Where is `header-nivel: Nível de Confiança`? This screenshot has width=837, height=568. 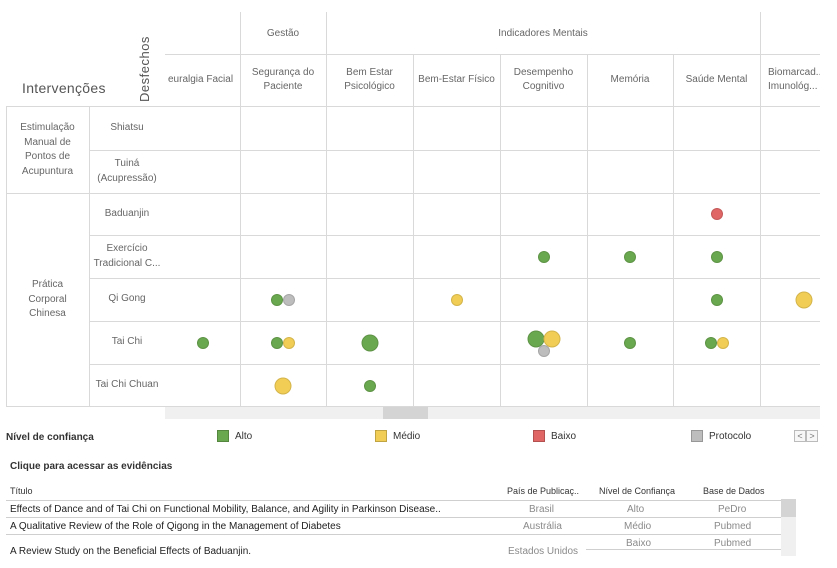
header-nivel: Nível de Confiança is located at coordinates (637, 491).